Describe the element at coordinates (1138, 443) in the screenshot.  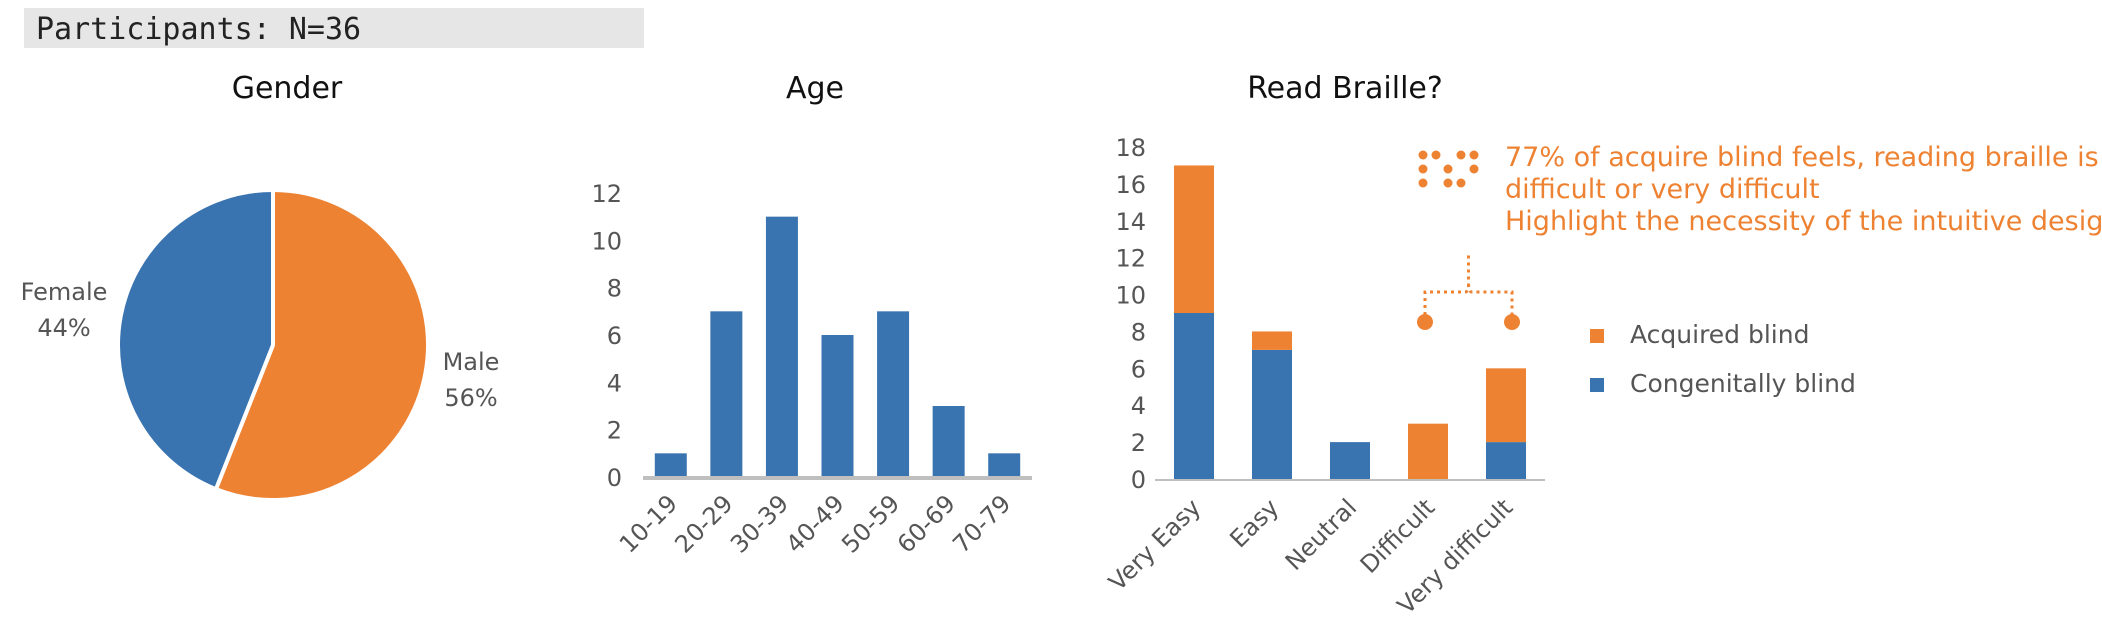
I see `braille-ytick-2: 2` at that location.